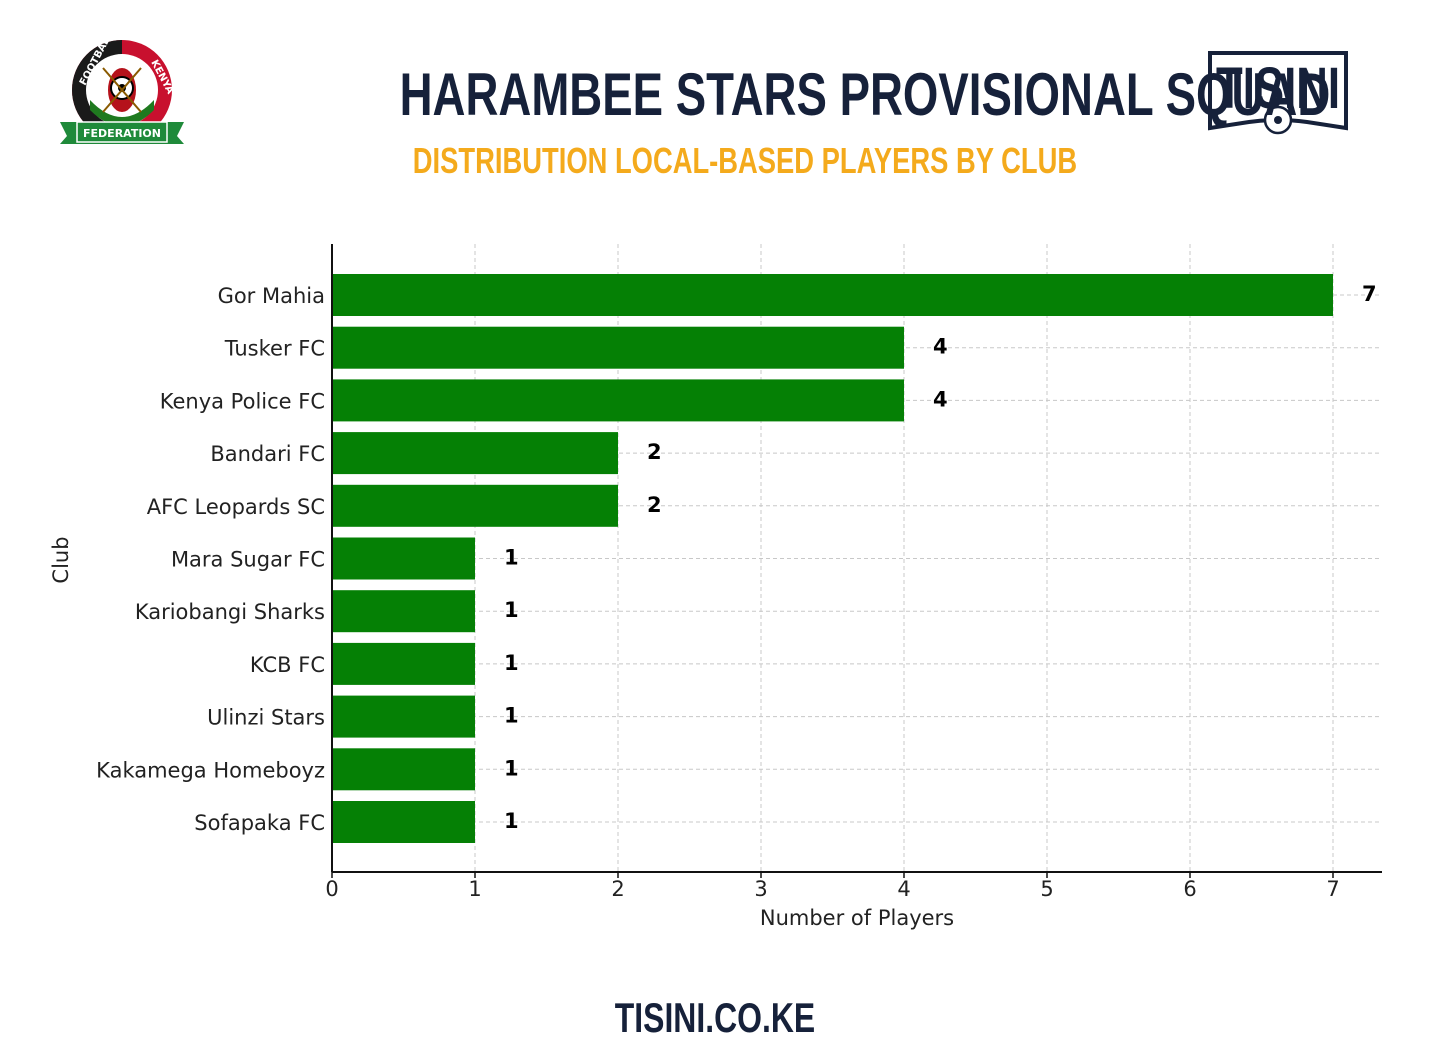 The image size is (1429, 1061). Describe the element at coordinates (903, 889) in the screenshot. I see `x-tick-label: 4` at that location.